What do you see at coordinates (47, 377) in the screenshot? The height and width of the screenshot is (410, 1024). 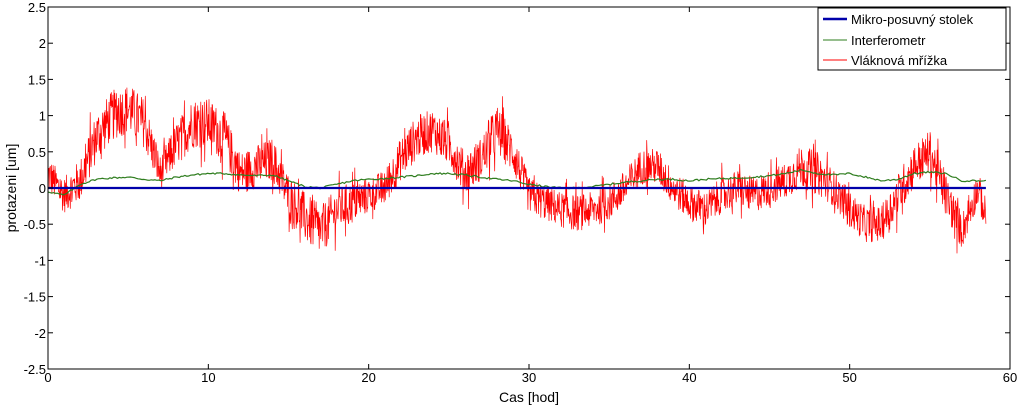 I see `x-tick-label: 0` at bounding box center [47, 377].